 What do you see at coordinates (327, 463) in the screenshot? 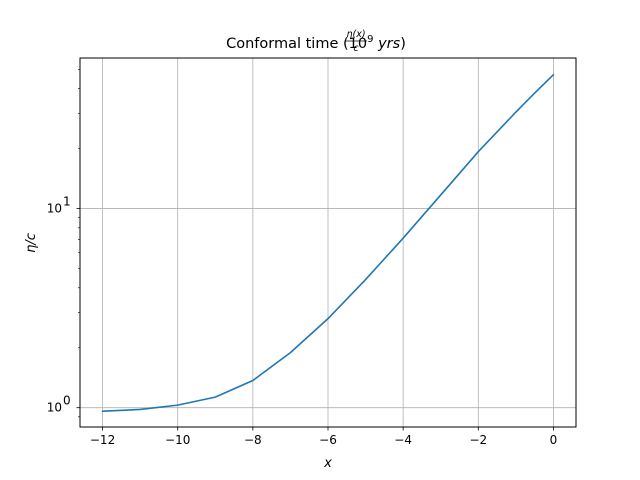
I see `x-axis-label: x` at bounding box center [327, 463].